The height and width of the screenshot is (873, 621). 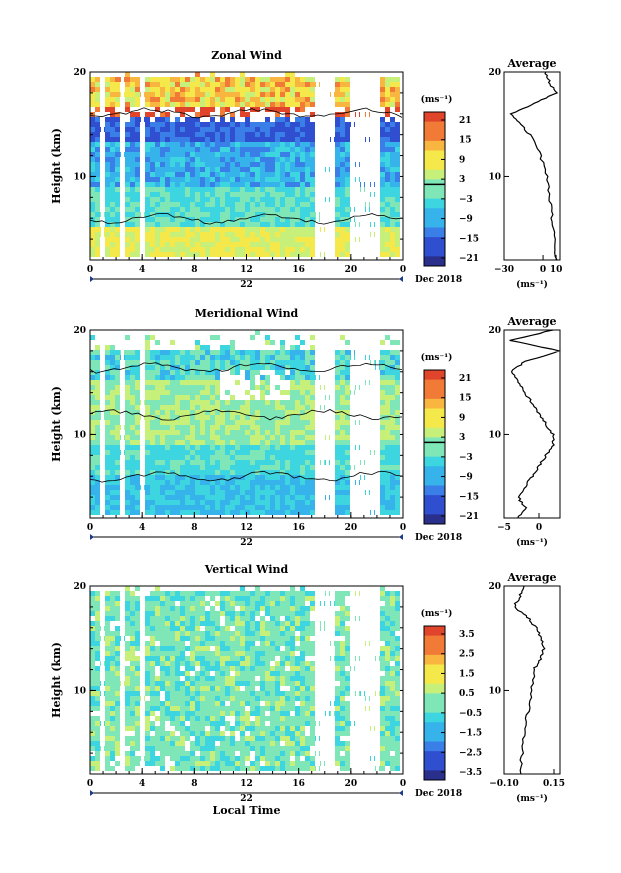 What do you see at coordinates (438, 538) in the screenshot?
I see `month-label: Dec 2018` at bounding box center [438, 538].